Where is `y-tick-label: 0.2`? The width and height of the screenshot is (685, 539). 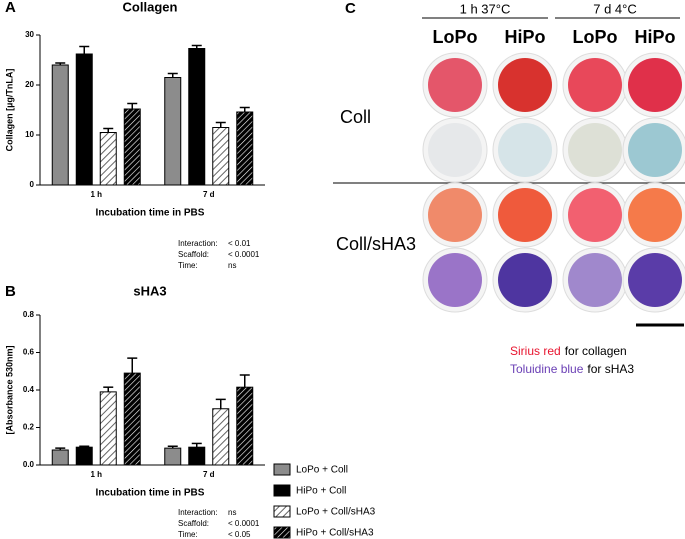
y-tick-label: 0.2 is located at coordinates (29, 427).